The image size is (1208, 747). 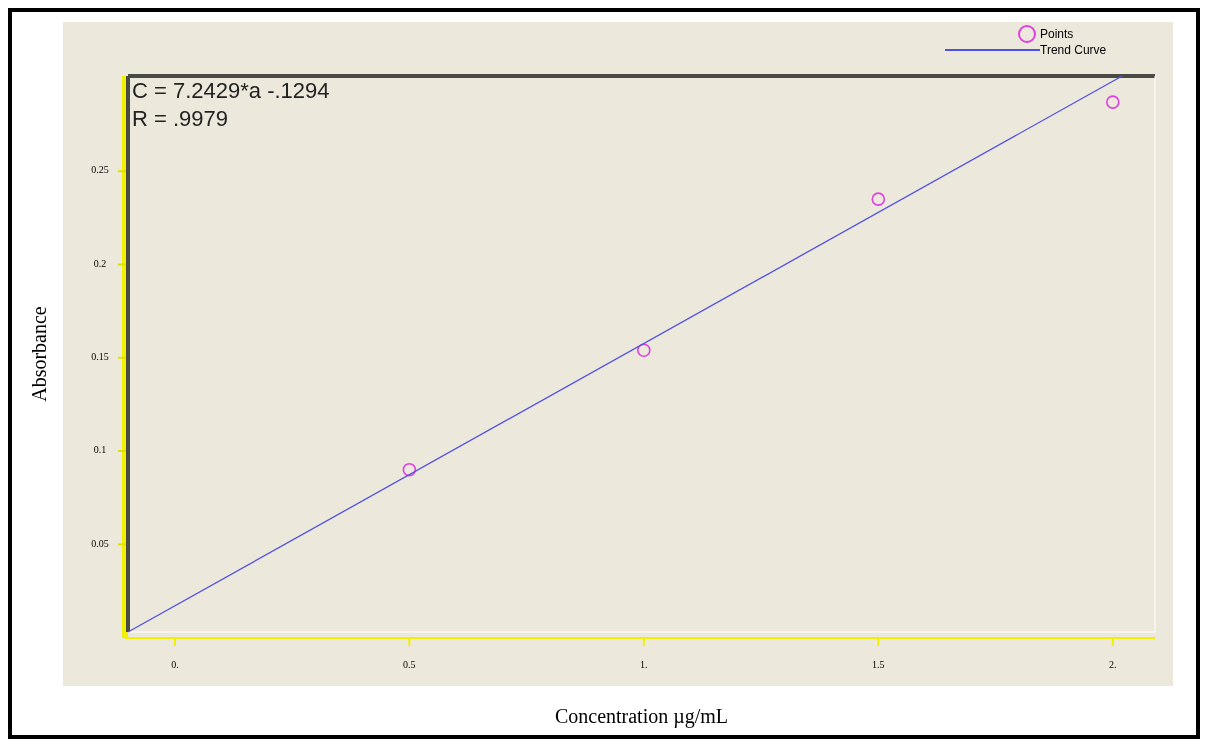 I want to click on text: Trend Curve, so click(x=1073, y=50).